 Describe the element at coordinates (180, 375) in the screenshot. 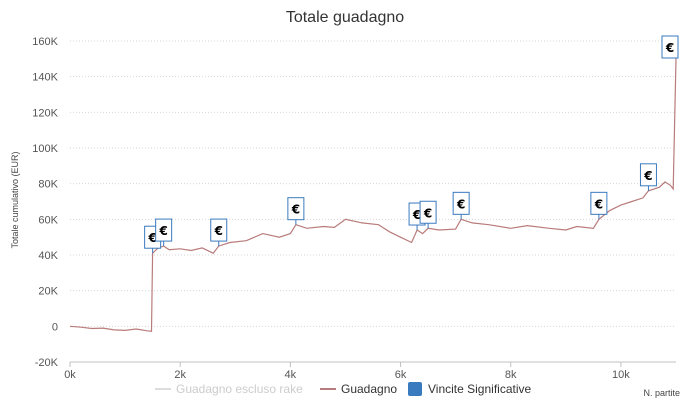

I see `x-tick-label: 2k` at that location.